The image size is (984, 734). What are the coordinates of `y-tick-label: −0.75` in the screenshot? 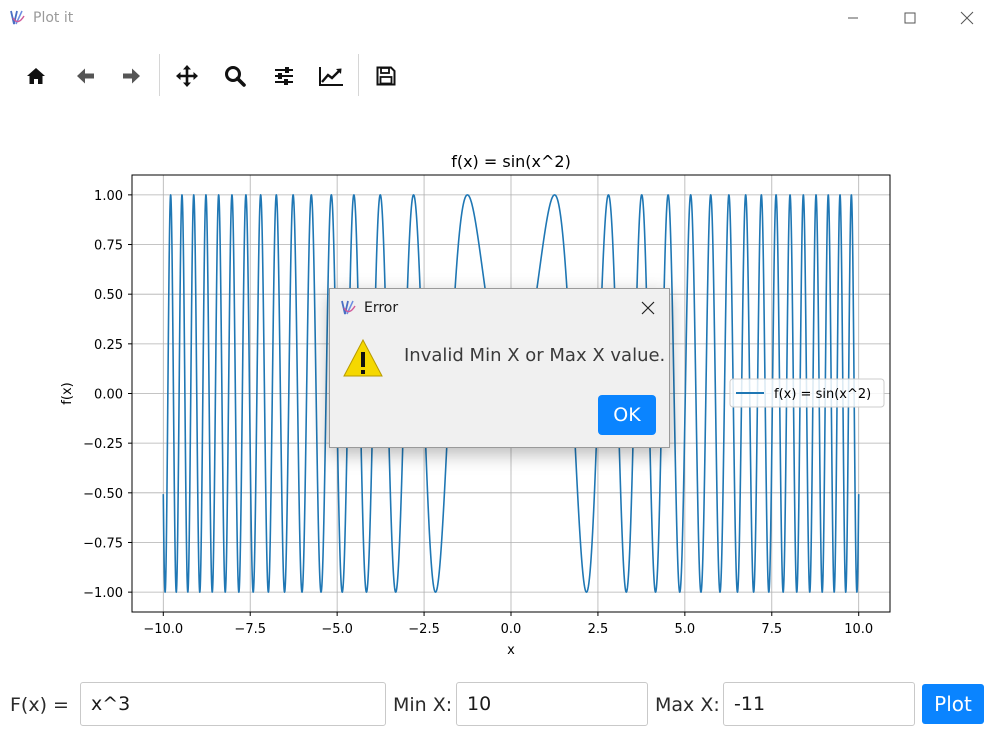 It's located at (103, 543).